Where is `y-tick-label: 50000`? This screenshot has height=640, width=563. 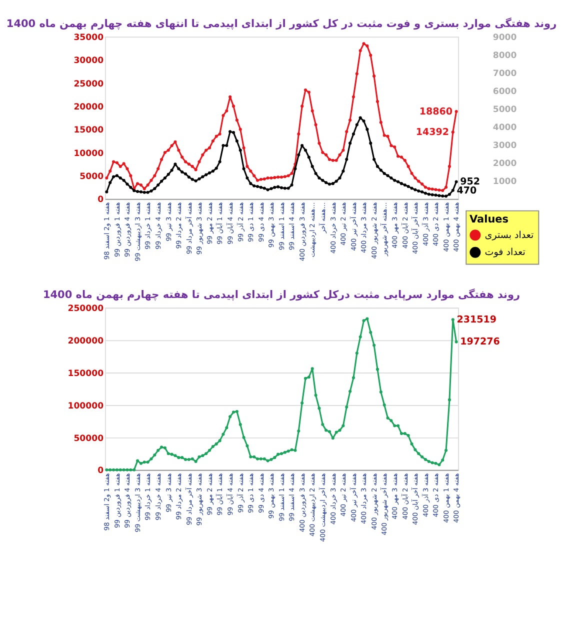 y-tick-label: 50000 is located at coordinates (89, 439).